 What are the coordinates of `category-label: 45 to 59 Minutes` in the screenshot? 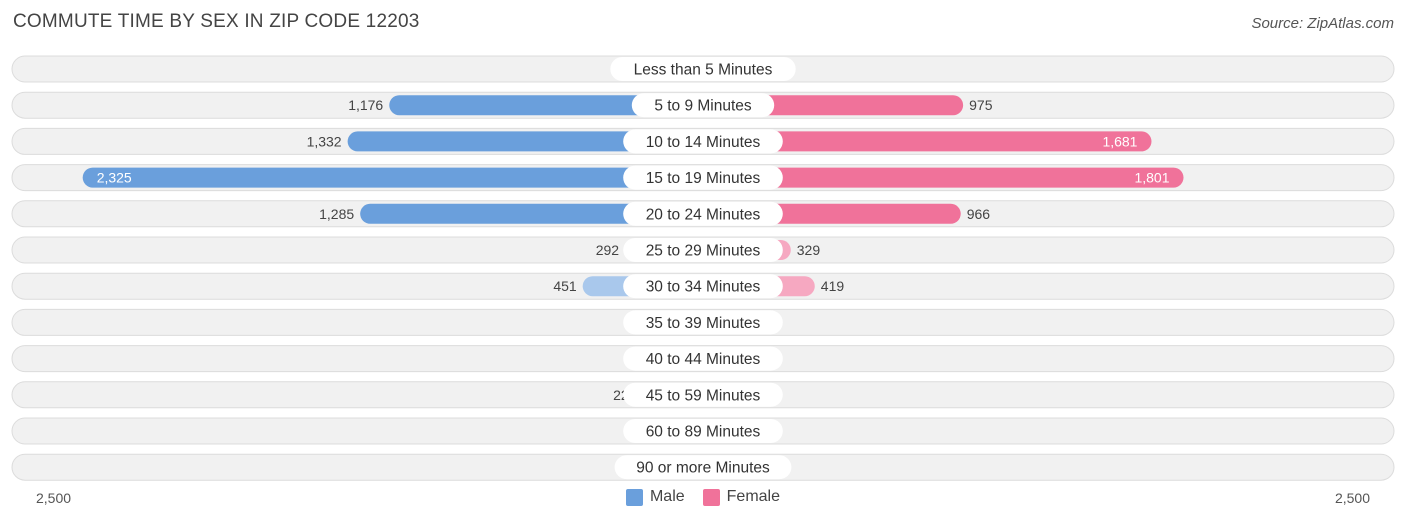 It's located at (703, 395).